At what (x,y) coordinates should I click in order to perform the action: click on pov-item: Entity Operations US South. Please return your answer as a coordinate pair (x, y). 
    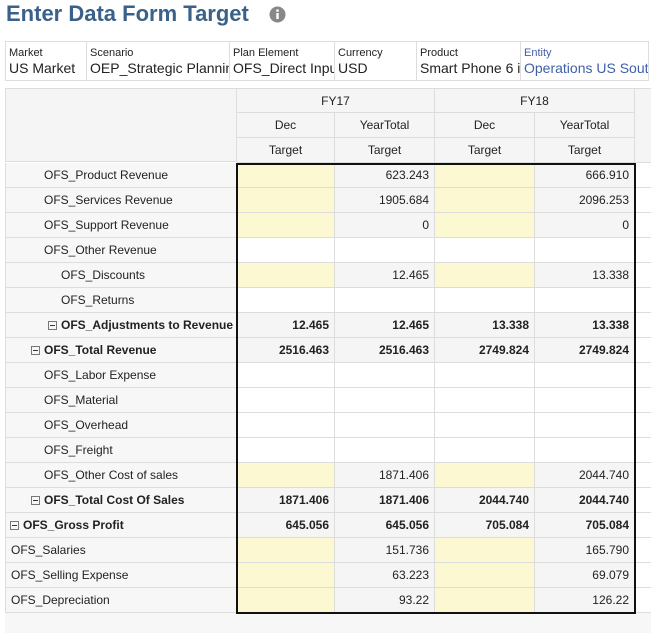
    Looking at the image, I should click on (585, 61).